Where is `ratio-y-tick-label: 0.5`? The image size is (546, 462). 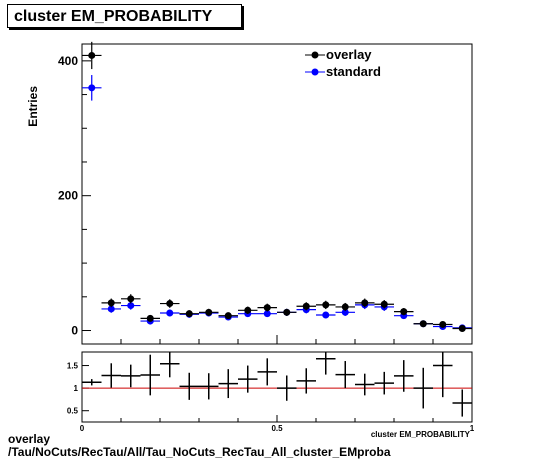
ratio-y-tick-label: 0.5 is located at coordinates (73, 411).